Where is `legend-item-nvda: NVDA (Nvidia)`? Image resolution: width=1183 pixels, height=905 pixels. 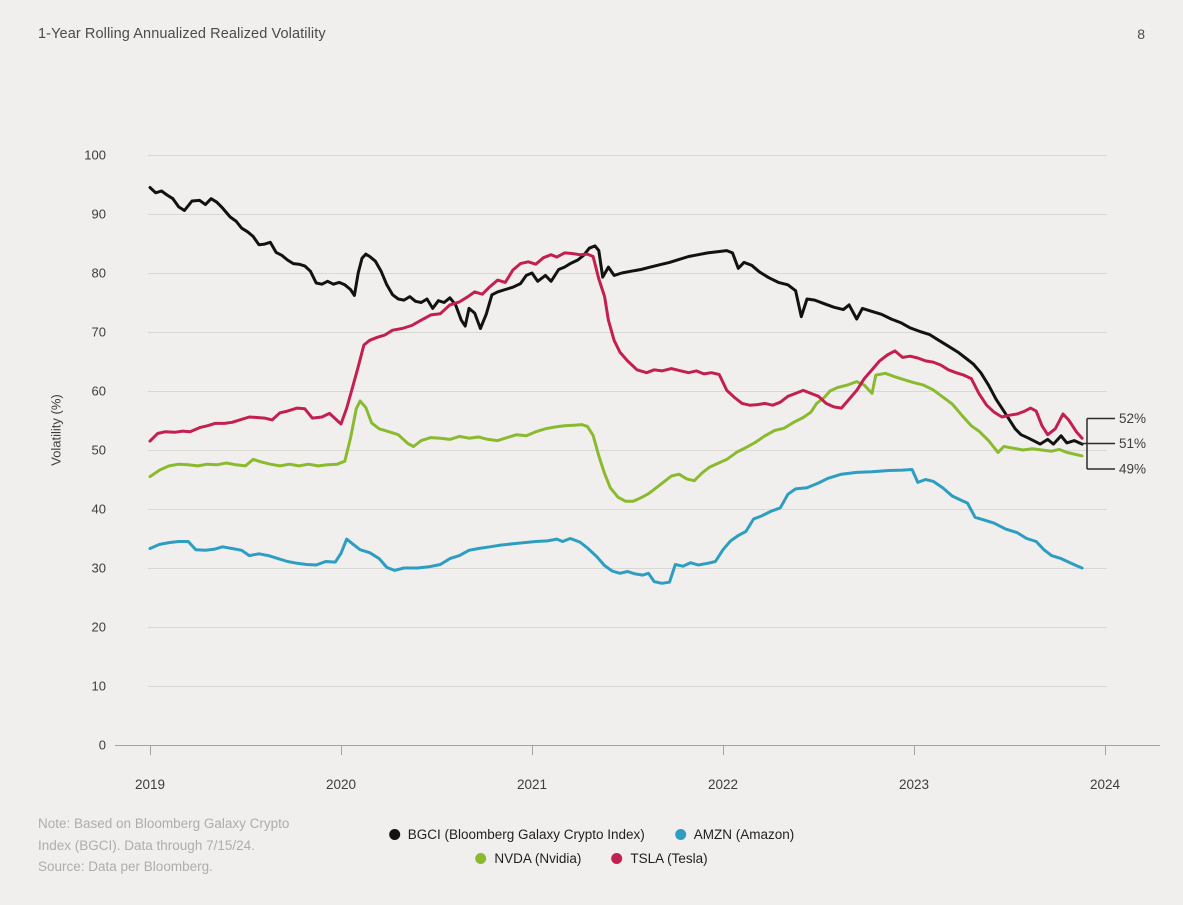
legend-item-nvda: NVDA (Nvidia) is located at coordinates (528, 858).